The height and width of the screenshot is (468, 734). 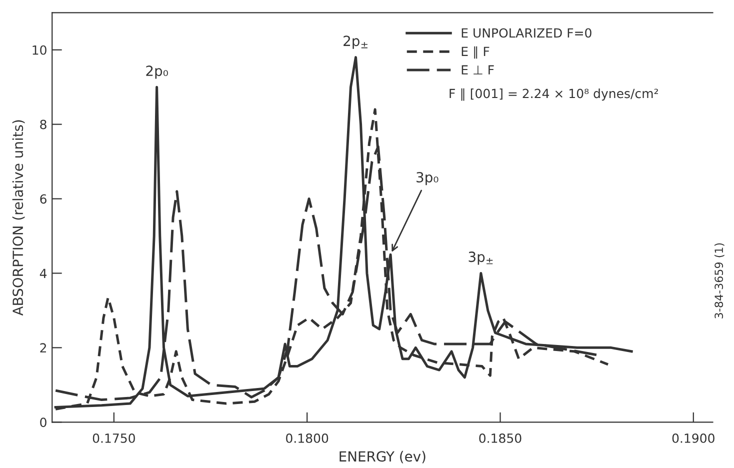 What do you see at coordinates (554, 94) in the screenshot?
I see `annotation: F ∥ [001] = 2.24 × 10⁸ dynes/cm²` at bounding box center [554, 94].